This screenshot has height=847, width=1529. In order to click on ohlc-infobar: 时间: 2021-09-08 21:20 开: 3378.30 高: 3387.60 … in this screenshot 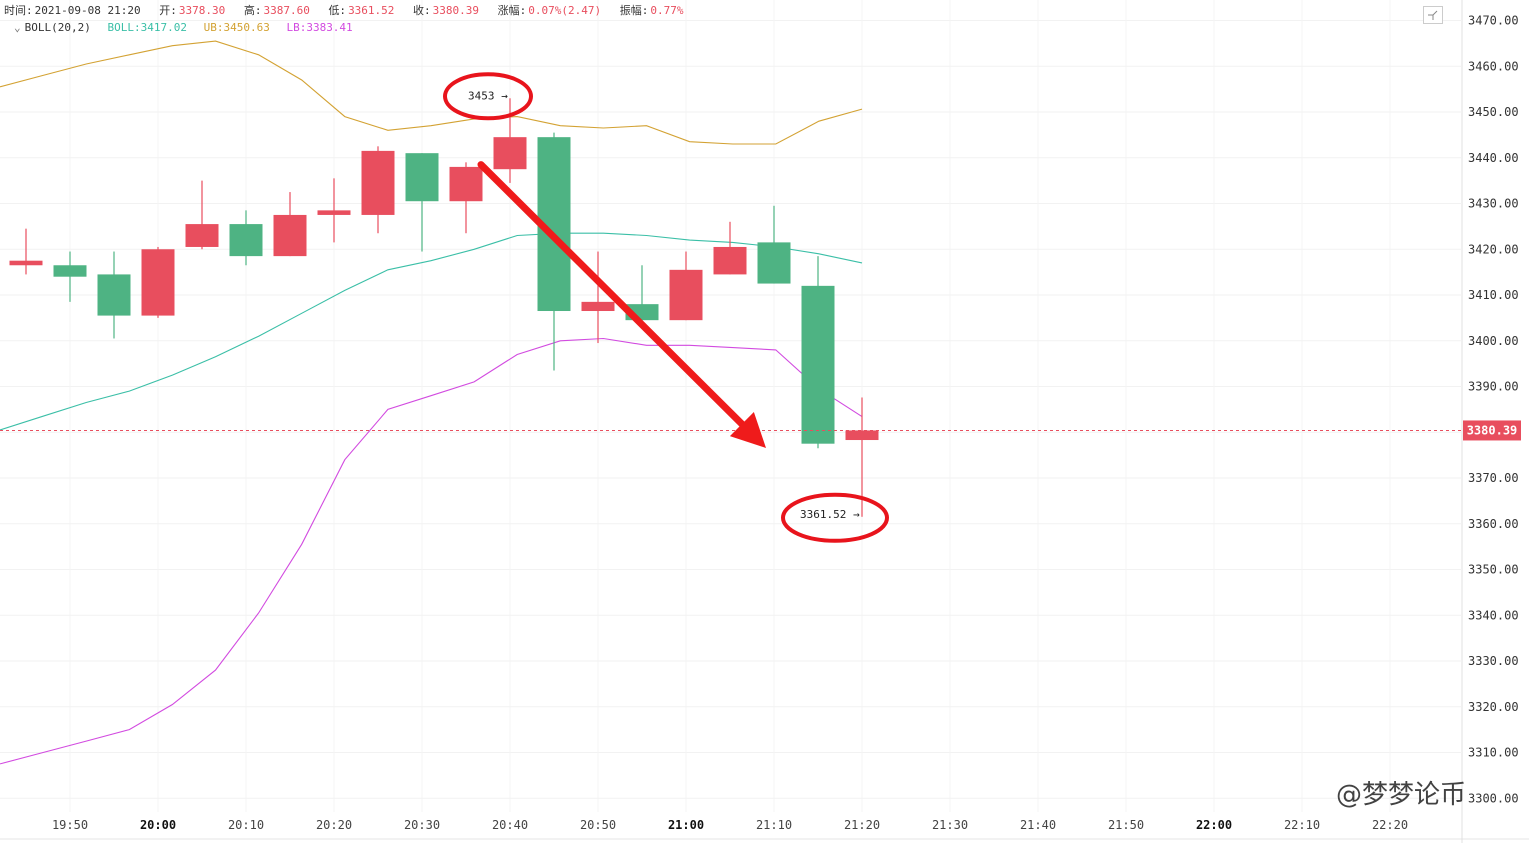, I will do `click(350, 10)`.